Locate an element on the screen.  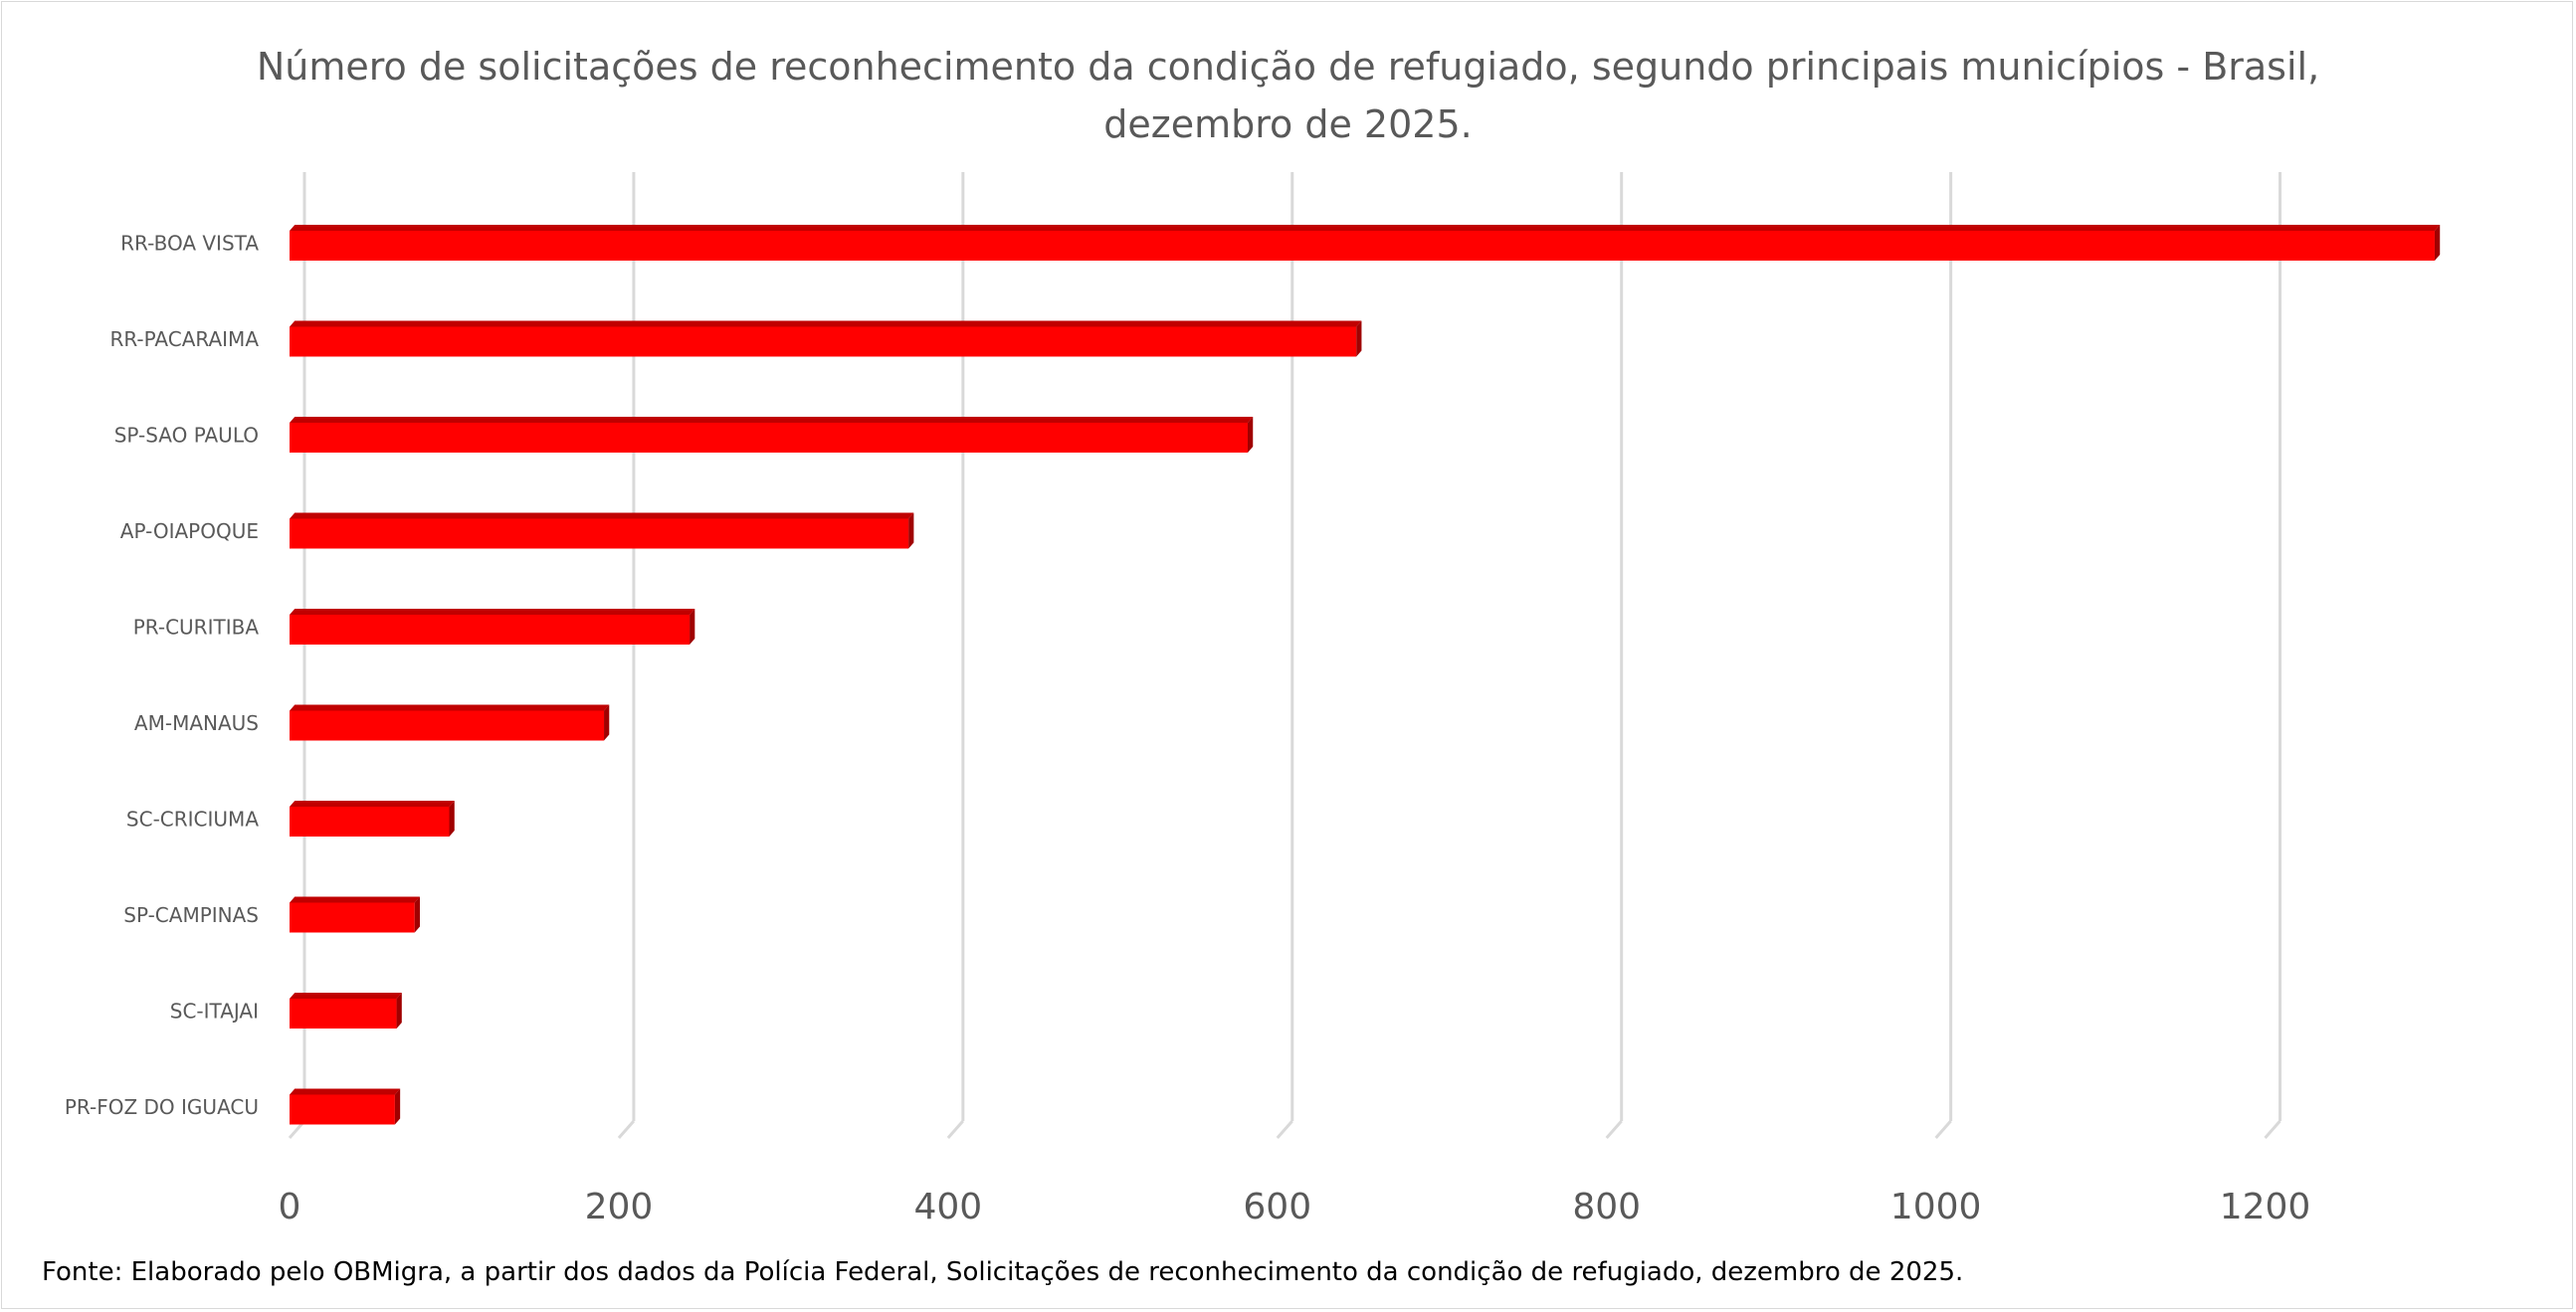
x-tick-label: 800 is located at coordinates (1606, 1207).